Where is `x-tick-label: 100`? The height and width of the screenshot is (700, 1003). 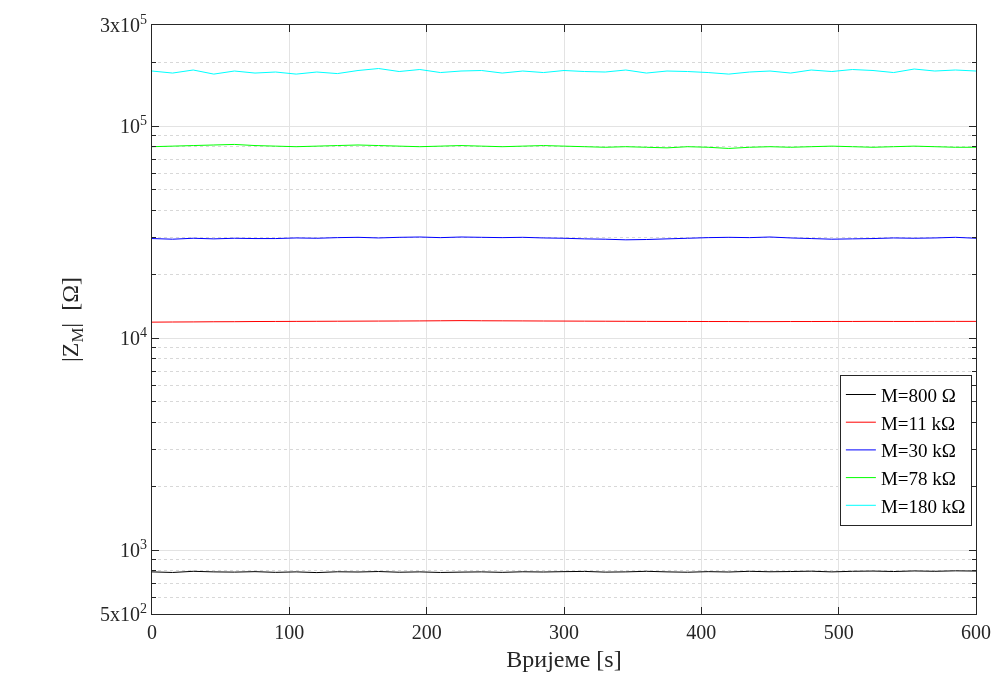 x-tick-label: 100 is located at coordinates (289, 632).